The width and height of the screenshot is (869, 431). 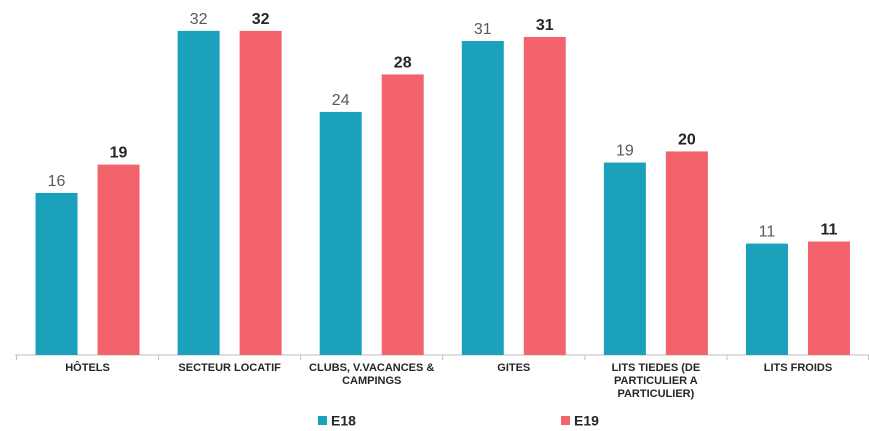 I want to click on data-label: 24, so click(x=341, y=100).